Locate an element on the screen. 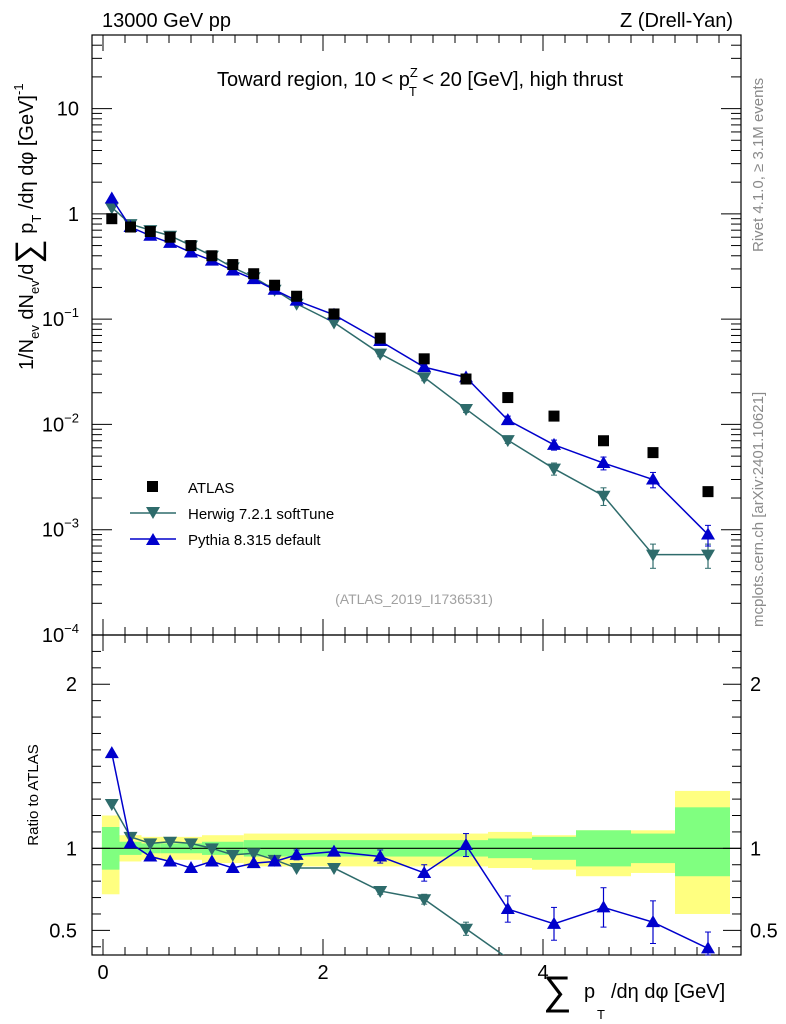  svg-text: T is located at coordinates (601, 1014).